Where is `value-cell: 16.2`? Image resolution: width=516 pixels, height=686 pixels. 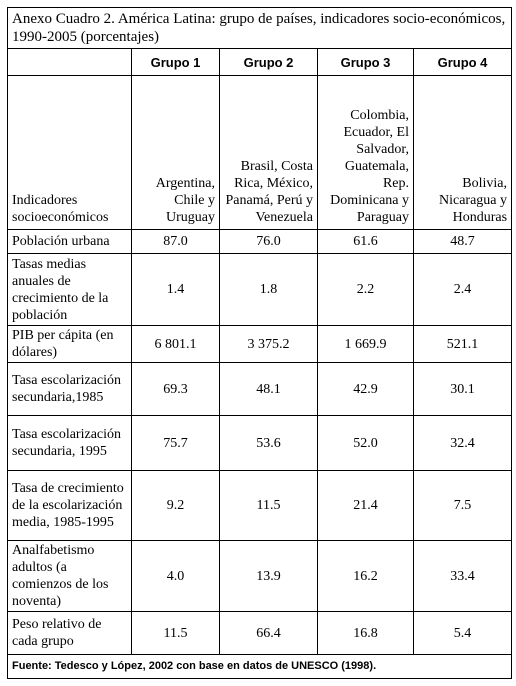 value-cell: 16.2 is located at coordinates (365, 576).